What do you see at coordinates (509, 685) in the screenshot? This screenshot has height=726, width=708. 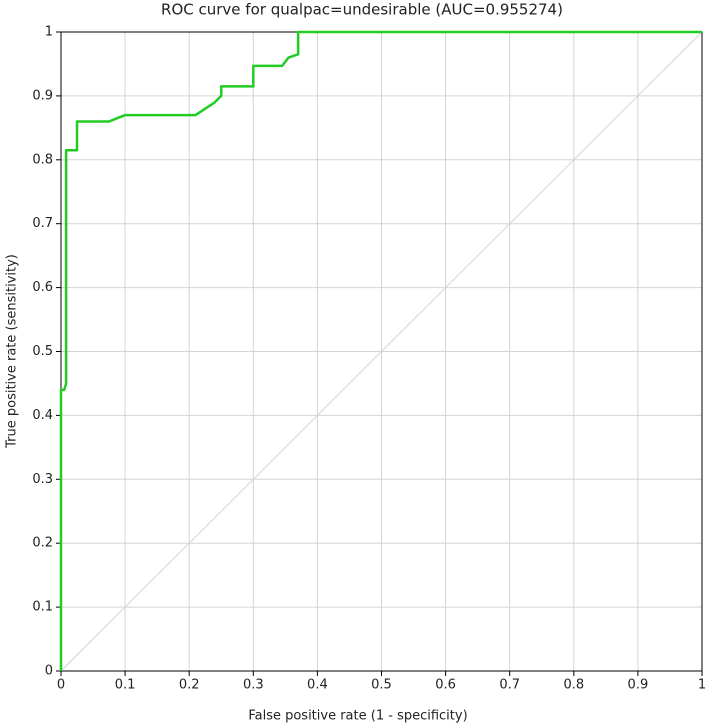 I see `x-tick-label: 0.7` at bounding box center [509, 685].